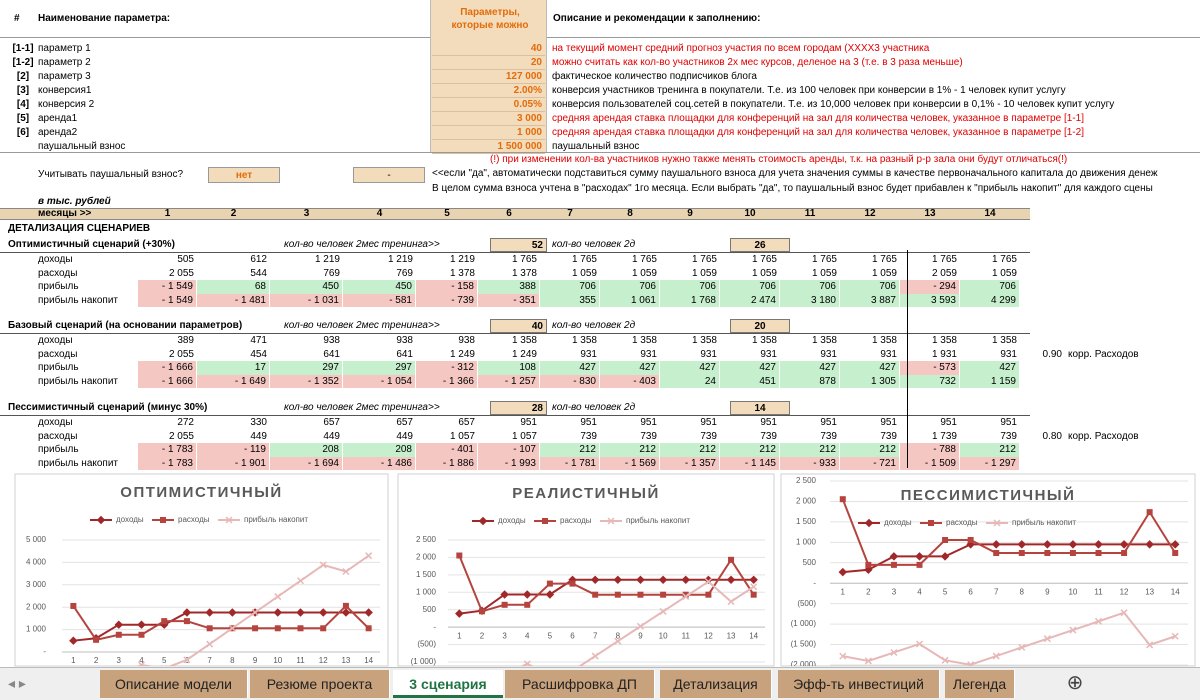 Image resolution: width=1200 pixels, height=700 pixels. Describe the element at coordinates (306, 287) in the screenshot. I see `cell-value: 450` at that location.